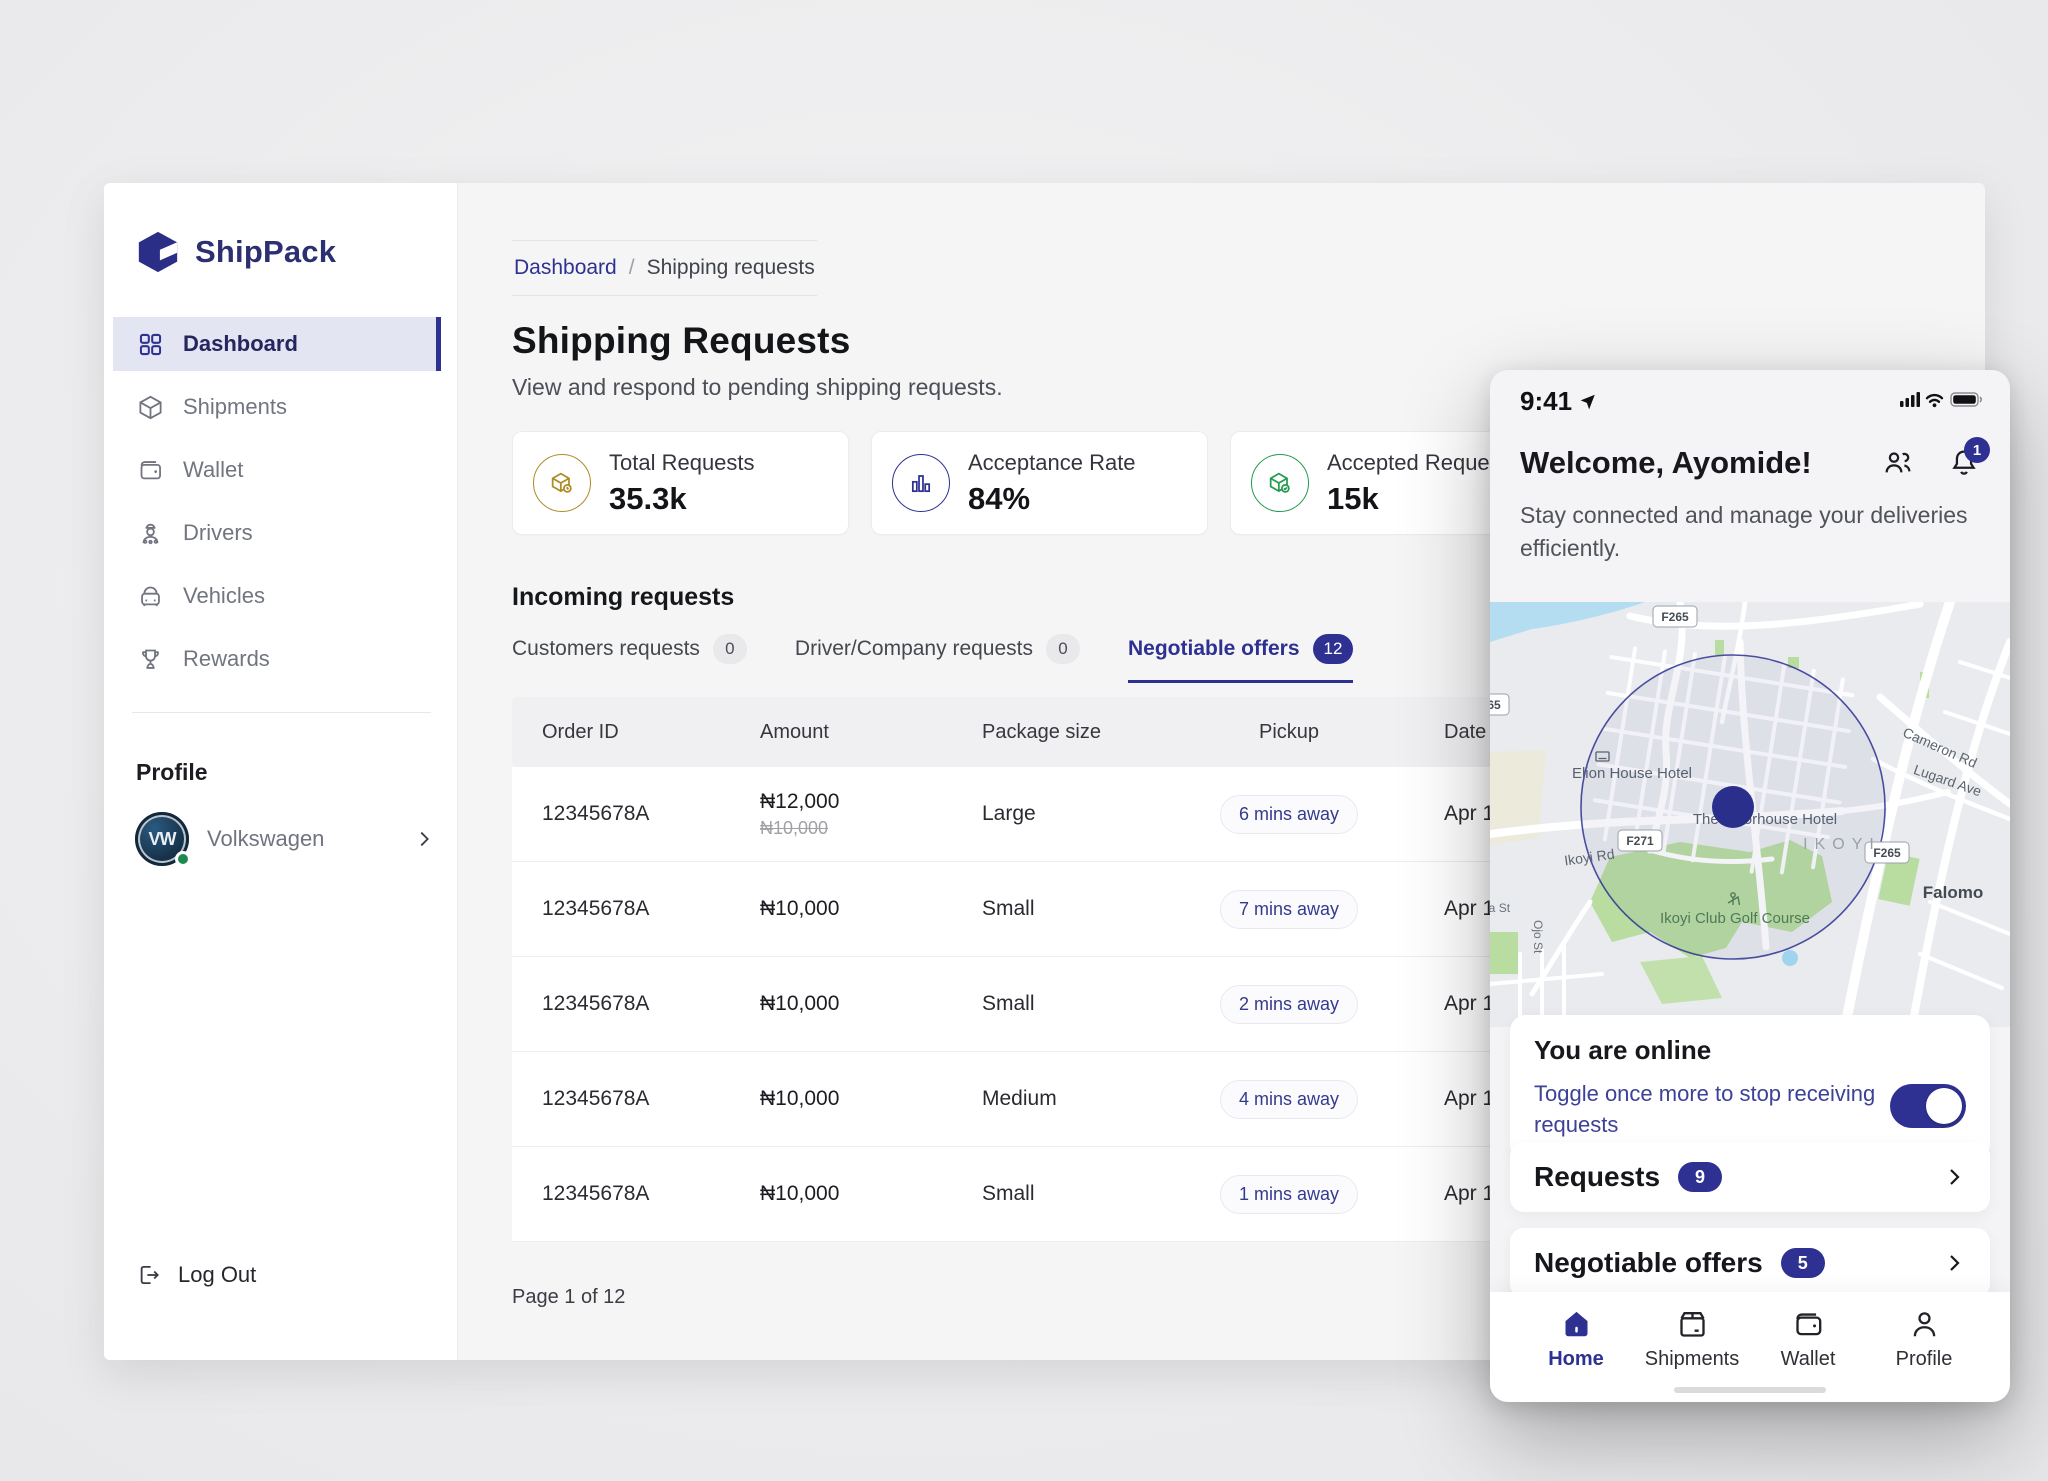  I want to click on online-status-title: You are online, so click(1623, 1050).